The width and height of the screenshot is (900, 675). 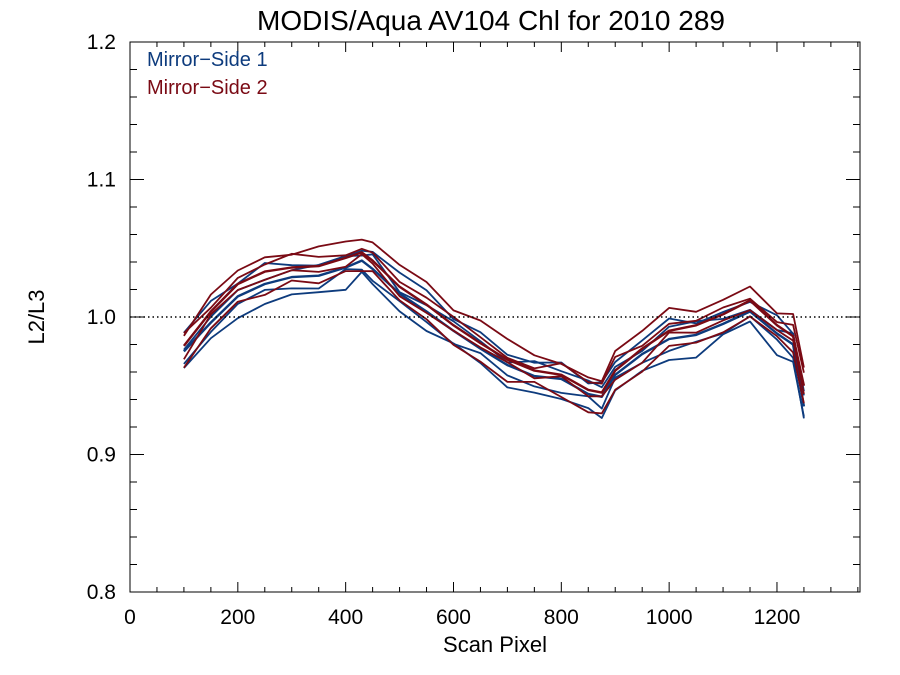 I want to click on y-tick-label: 0.8, so click(x=101, y=592).